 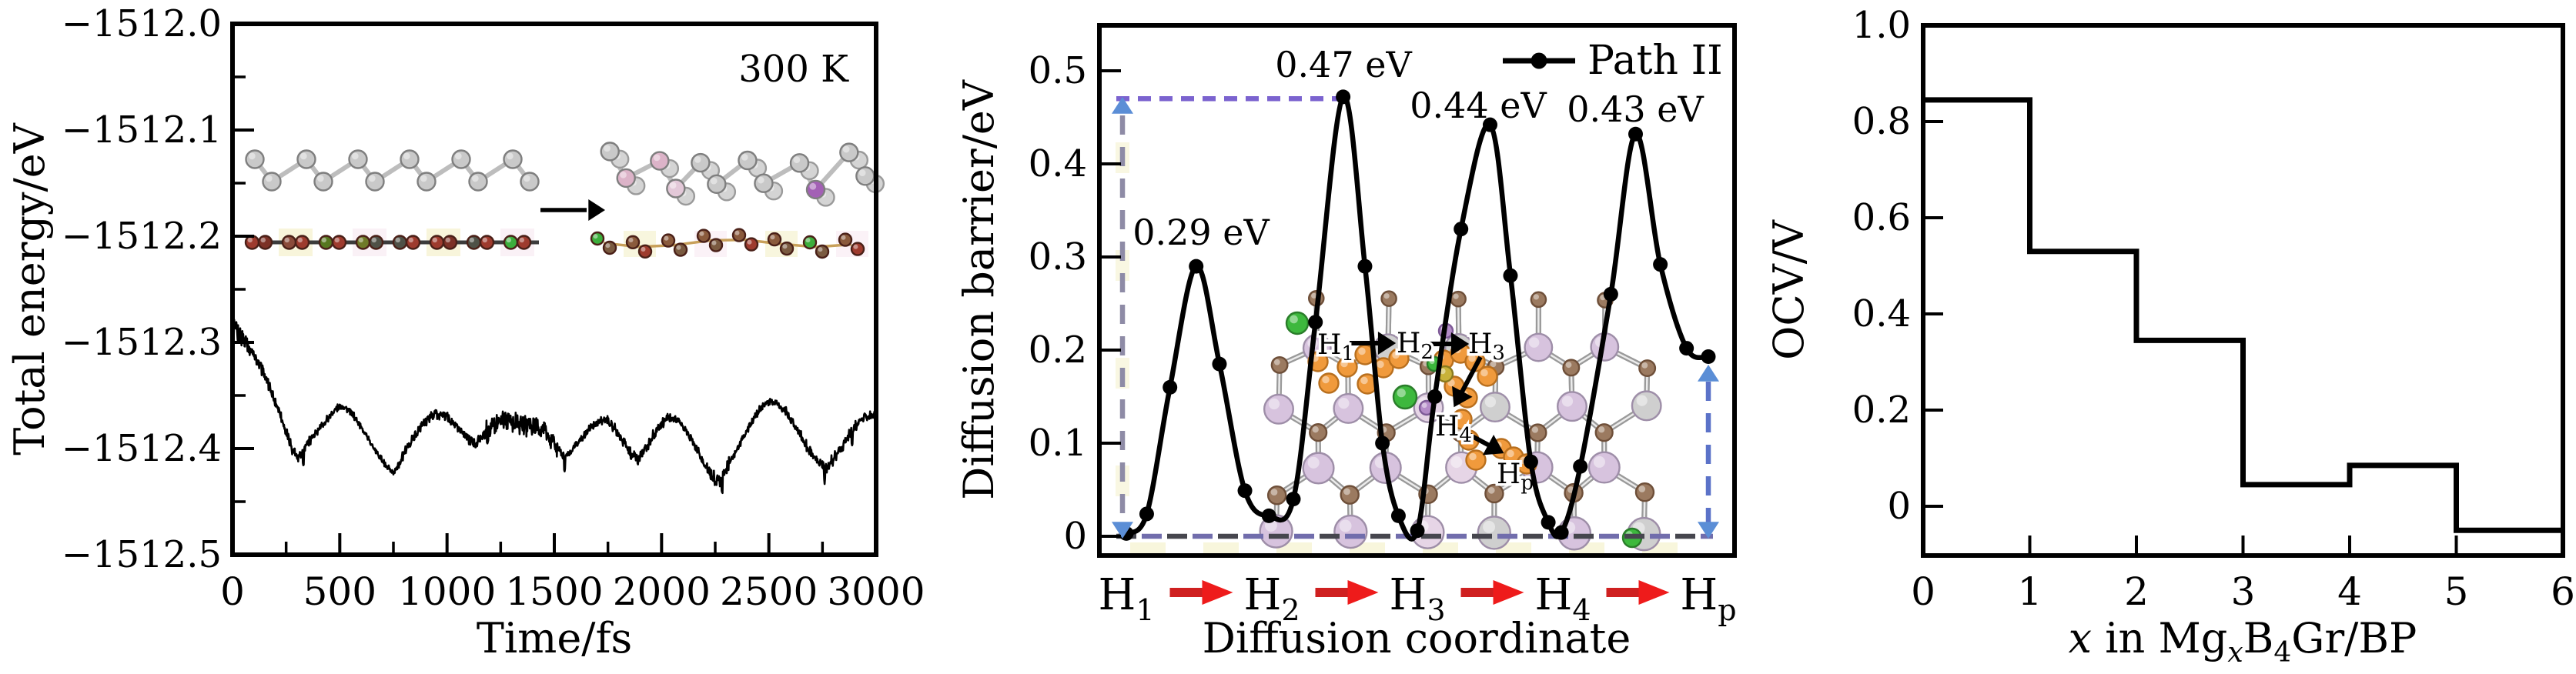 I want to click on inset-arrowhead-icon, so click(x=1460, y=343).